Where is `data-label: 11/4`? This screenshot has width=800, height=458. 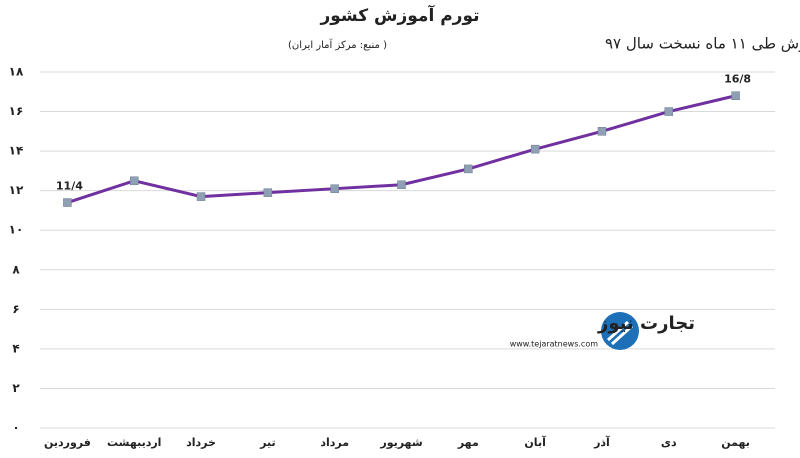 data-label: 11/4 is located at coordinates (69, 186).